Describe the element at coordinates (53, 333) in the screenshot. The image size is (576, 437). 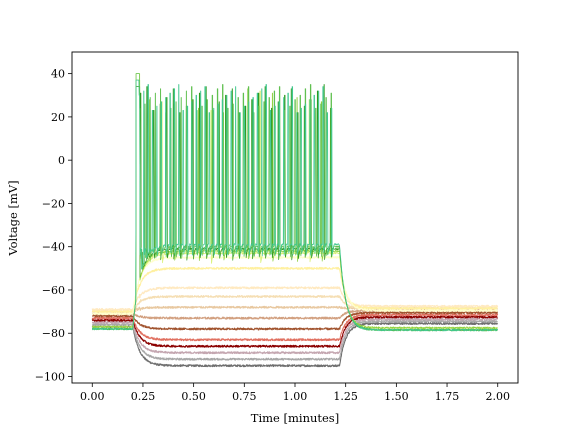
I see `y-tick-label: −80` at that location.